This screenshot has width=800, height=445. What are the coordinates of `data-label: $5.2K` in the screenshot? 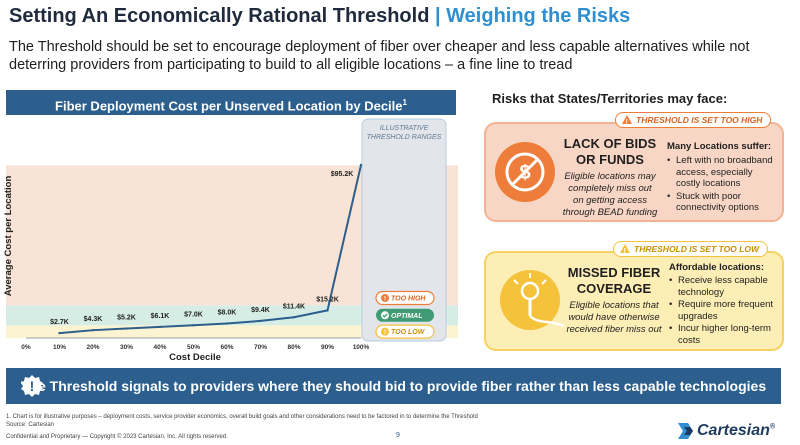 It's located at (126, 318).